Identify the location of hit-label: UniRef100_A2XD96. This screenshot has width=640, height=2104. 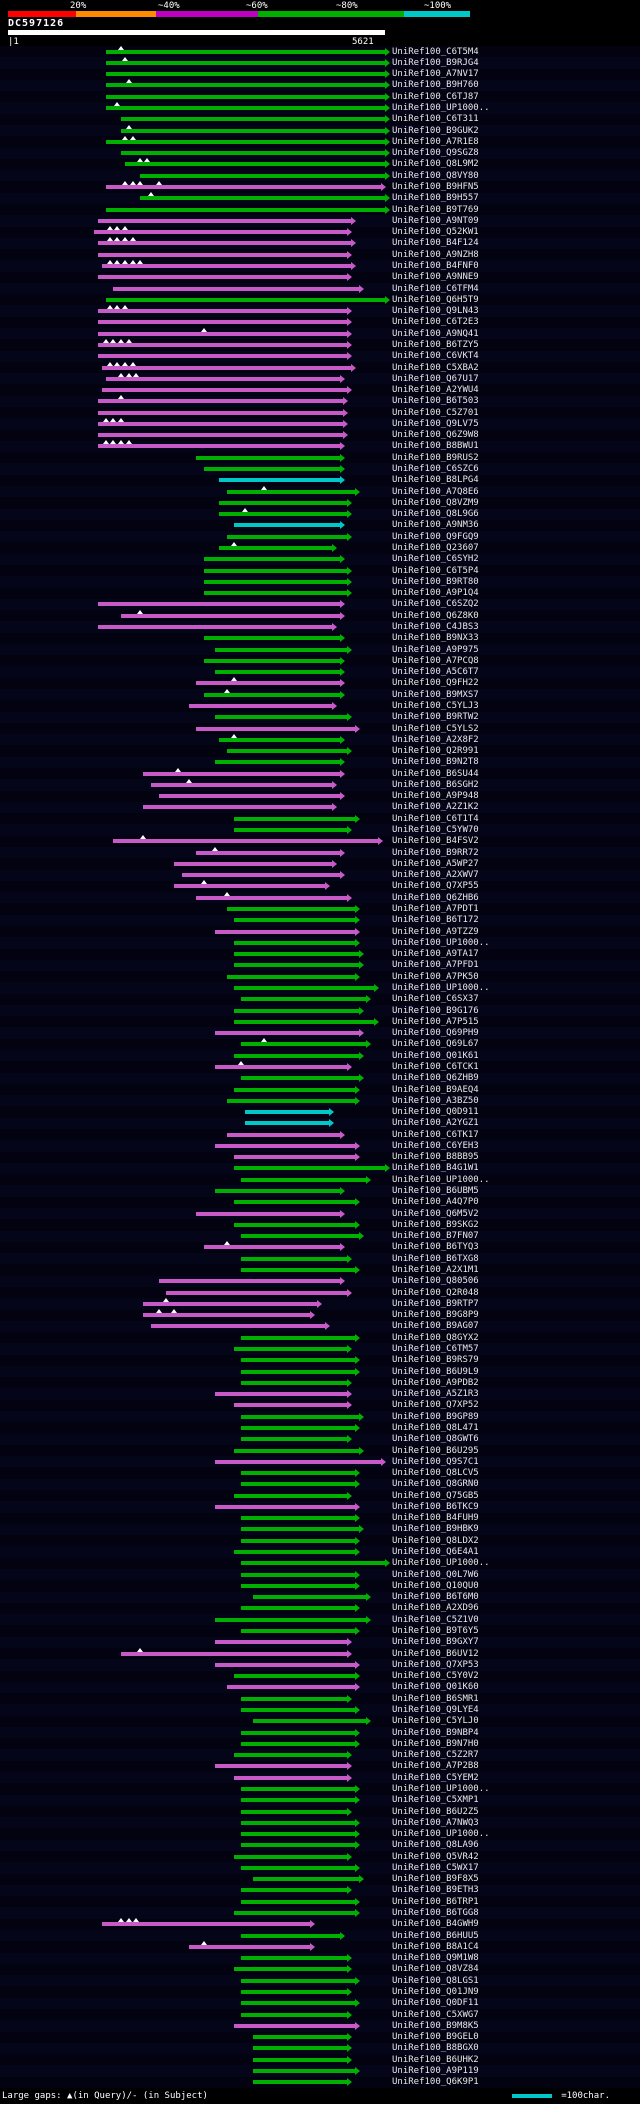
(435, 1608).